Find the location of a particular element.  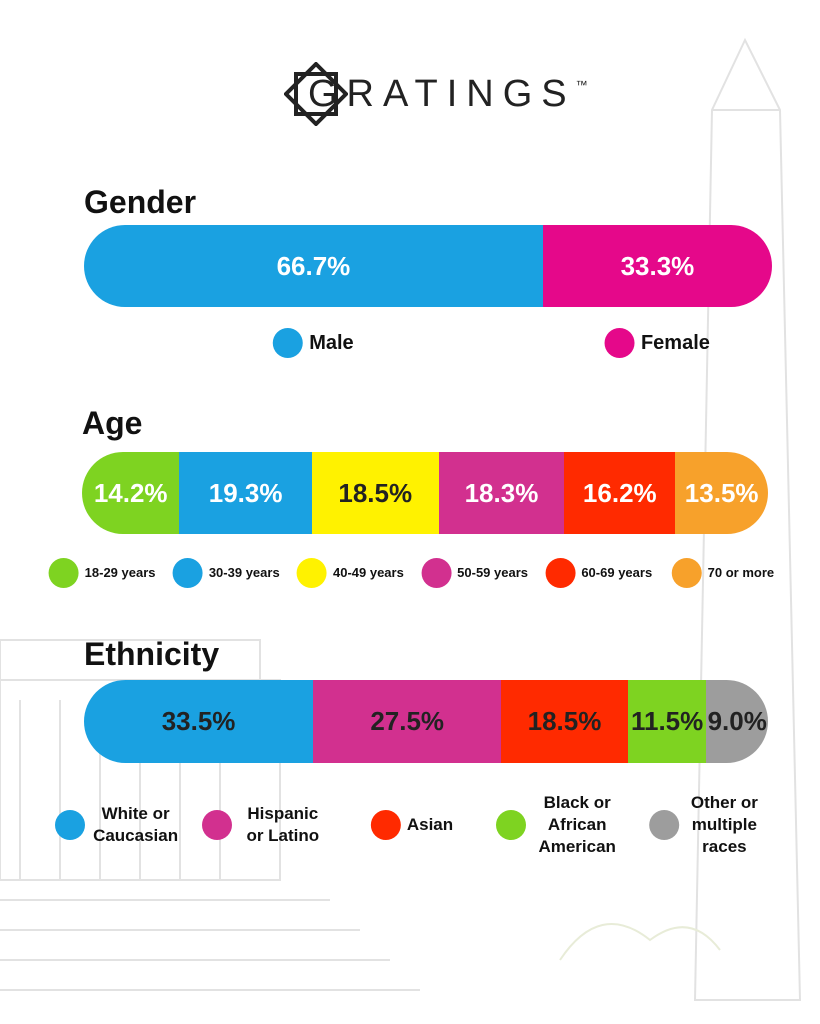

legend-item: 30-39 years is located at coordinates (226, 573).